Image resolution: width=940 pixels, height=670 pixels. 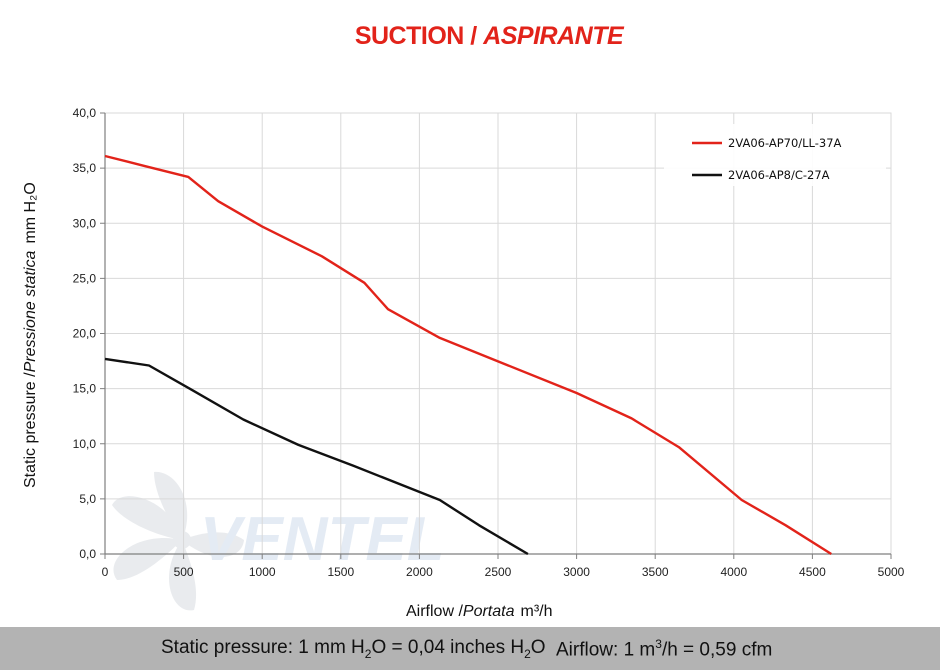 What do you see at coordinates (576, 572) in the screenshot?
I see `x-tick-label: 3000` at bounding box center [576, 572].